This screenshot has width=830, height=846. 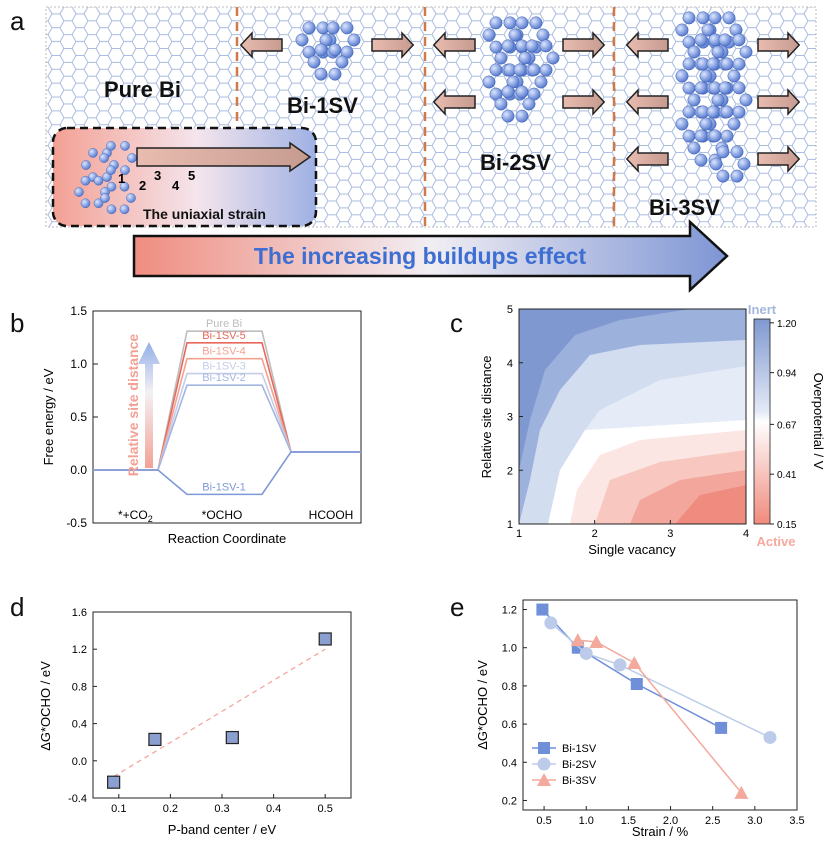 I want to click on c-x-tick-label: 2, so click(x=595, y=534).